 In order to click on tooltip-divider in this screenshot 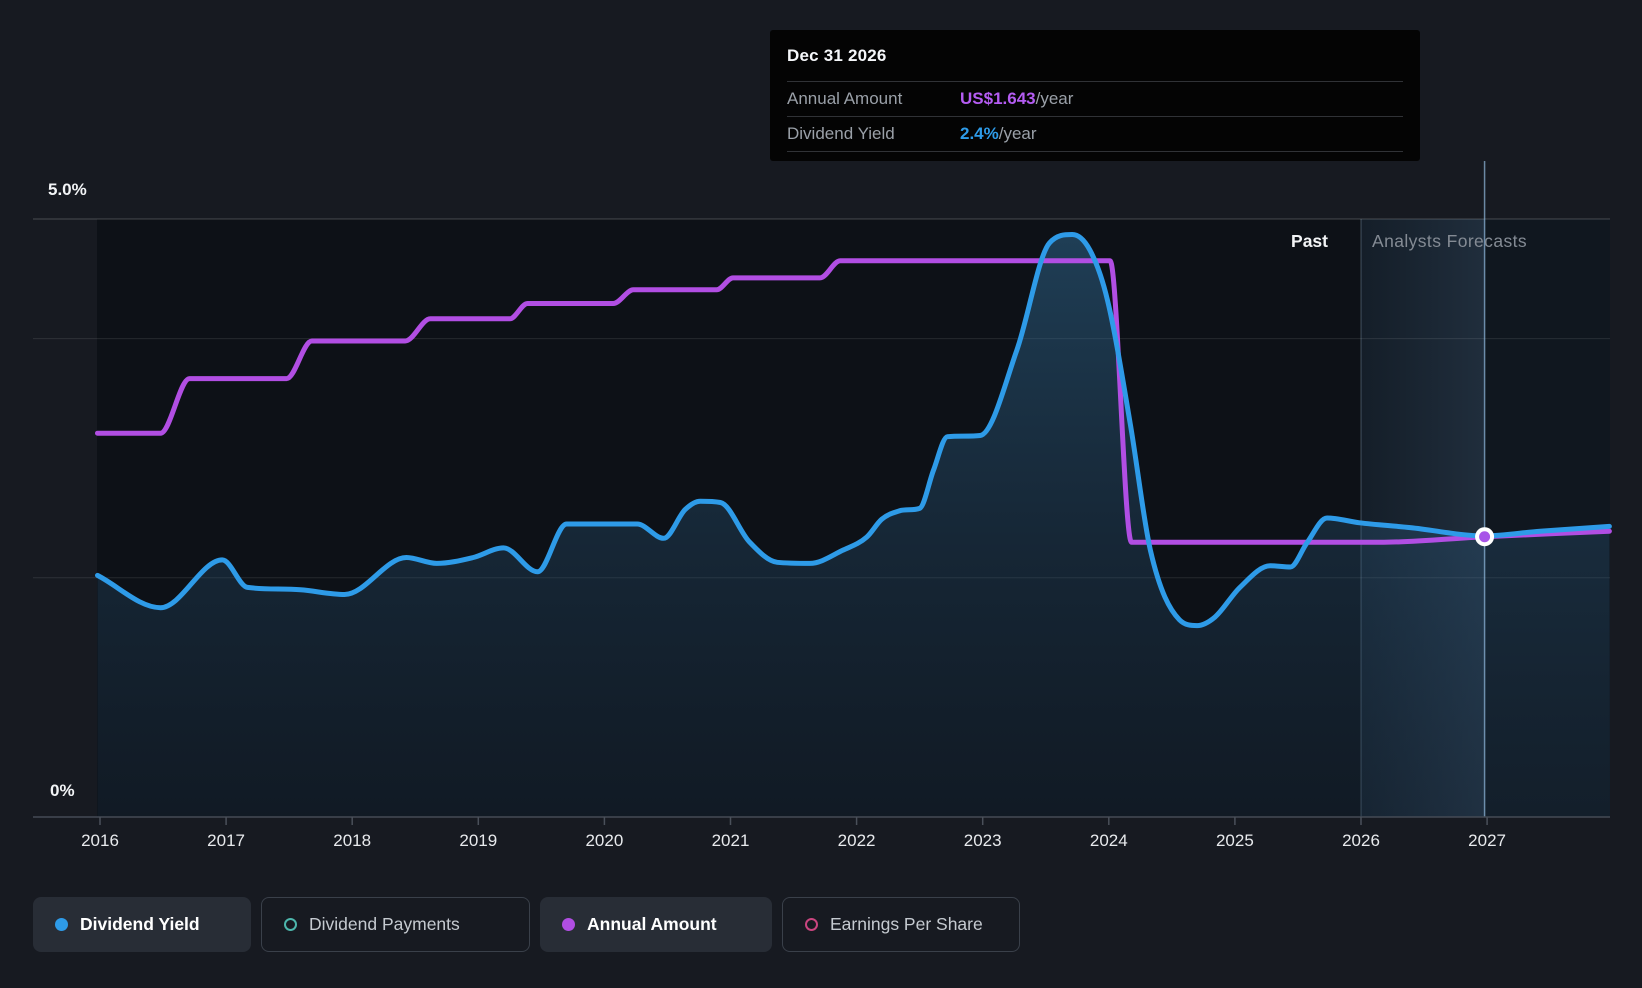, I will do `click(1095, 151)`.